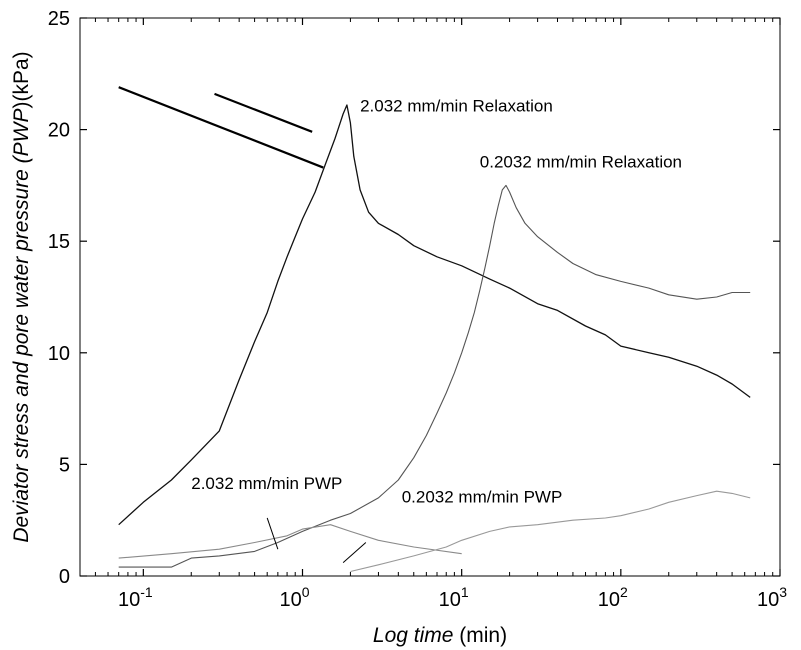 The width and height of the screenshot is (801, 650). What do you see at coordinates (772, 597) in the screenshot?
I see `x-tick-label: 10³` at bounding box center [772, 597].